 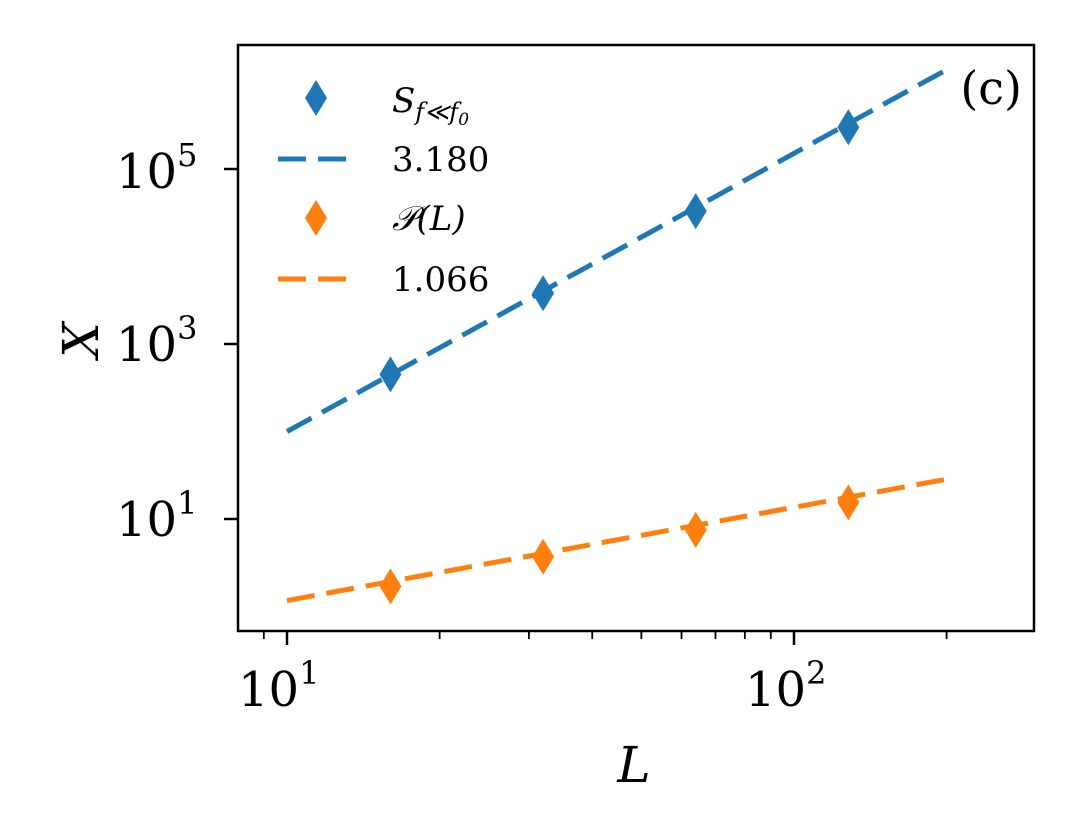 I want to click on x-tick-label-10: 10¹, so click(x=278, y=686).